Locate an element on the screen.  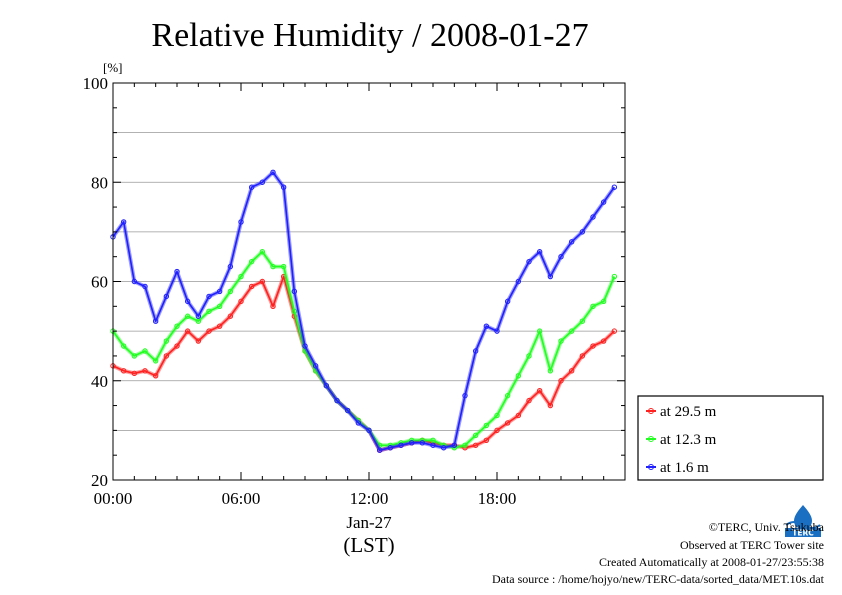
y-tick-label: 80 is located at coordinates (99, 182).